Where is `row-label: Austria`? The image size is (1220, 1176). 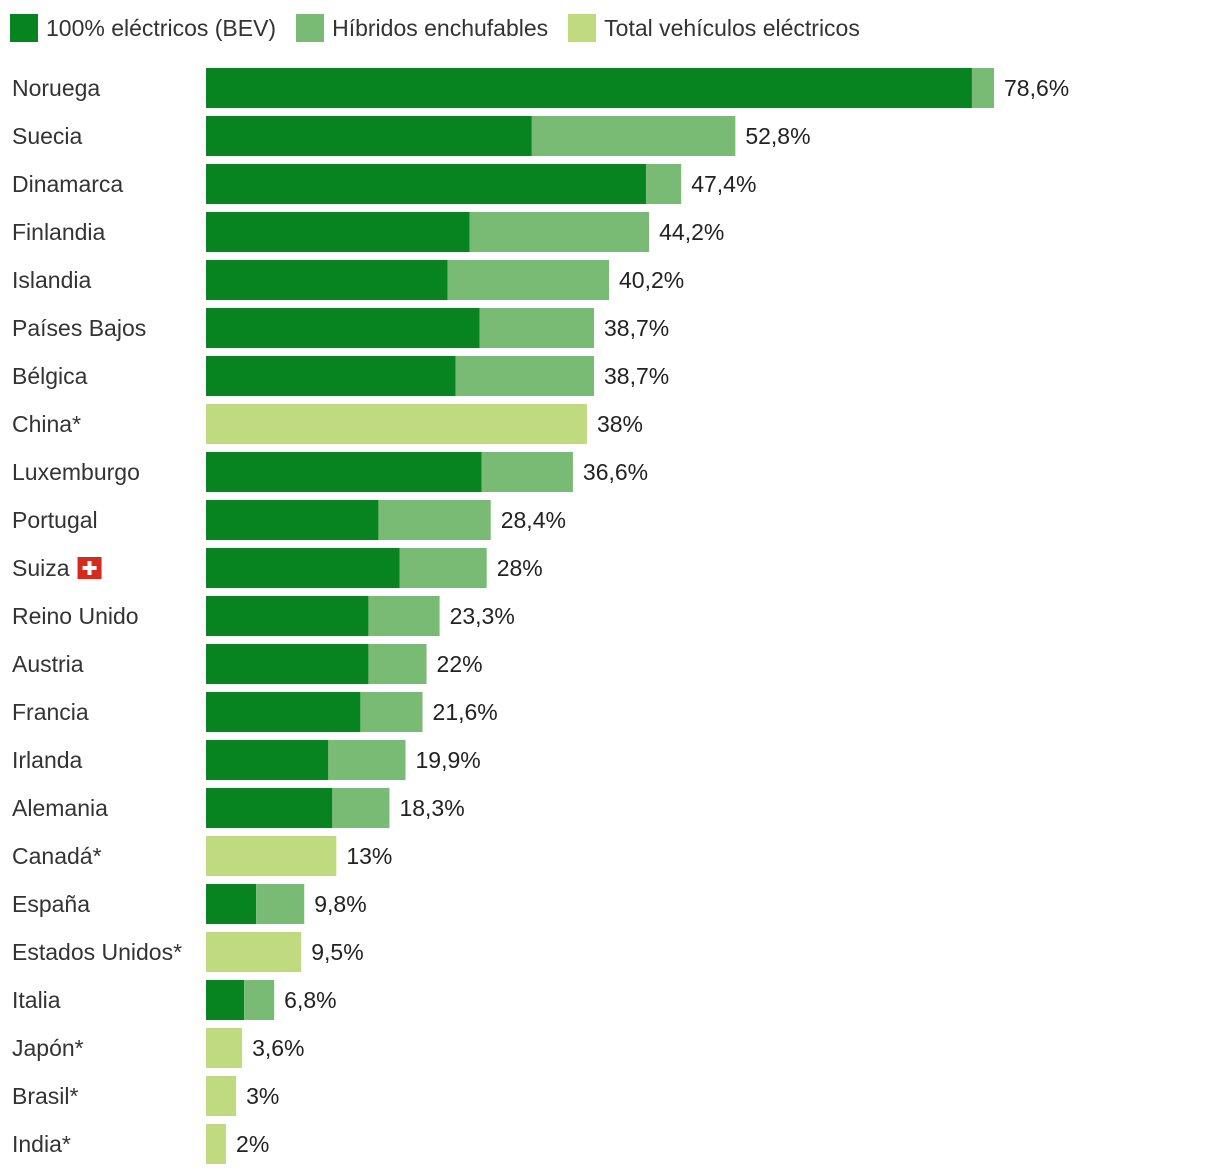 row-label: Austria is located at coordinates (48, 664).